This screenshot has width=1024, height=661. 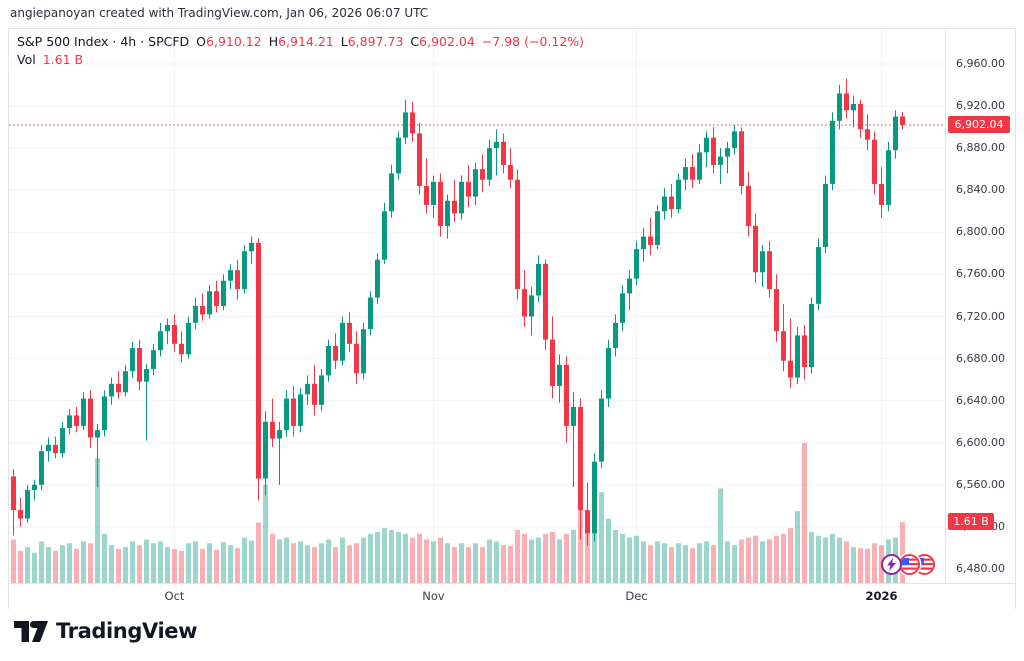 What do you see at coordinates (980, 232) in the screenshot?
I see `price-tick-label: 6,800.00` at bounding box center [980, 232].